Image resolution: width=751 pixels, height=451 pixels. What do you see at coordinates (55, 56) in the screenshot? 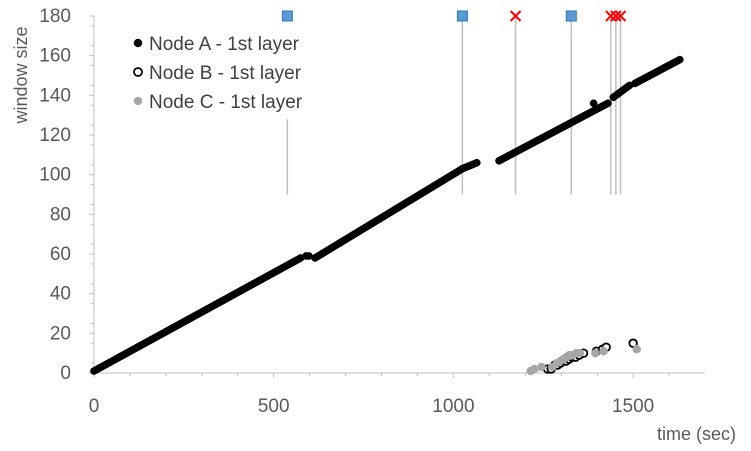
I see `y-tick-label: 160` at bounding box center [55, 56].